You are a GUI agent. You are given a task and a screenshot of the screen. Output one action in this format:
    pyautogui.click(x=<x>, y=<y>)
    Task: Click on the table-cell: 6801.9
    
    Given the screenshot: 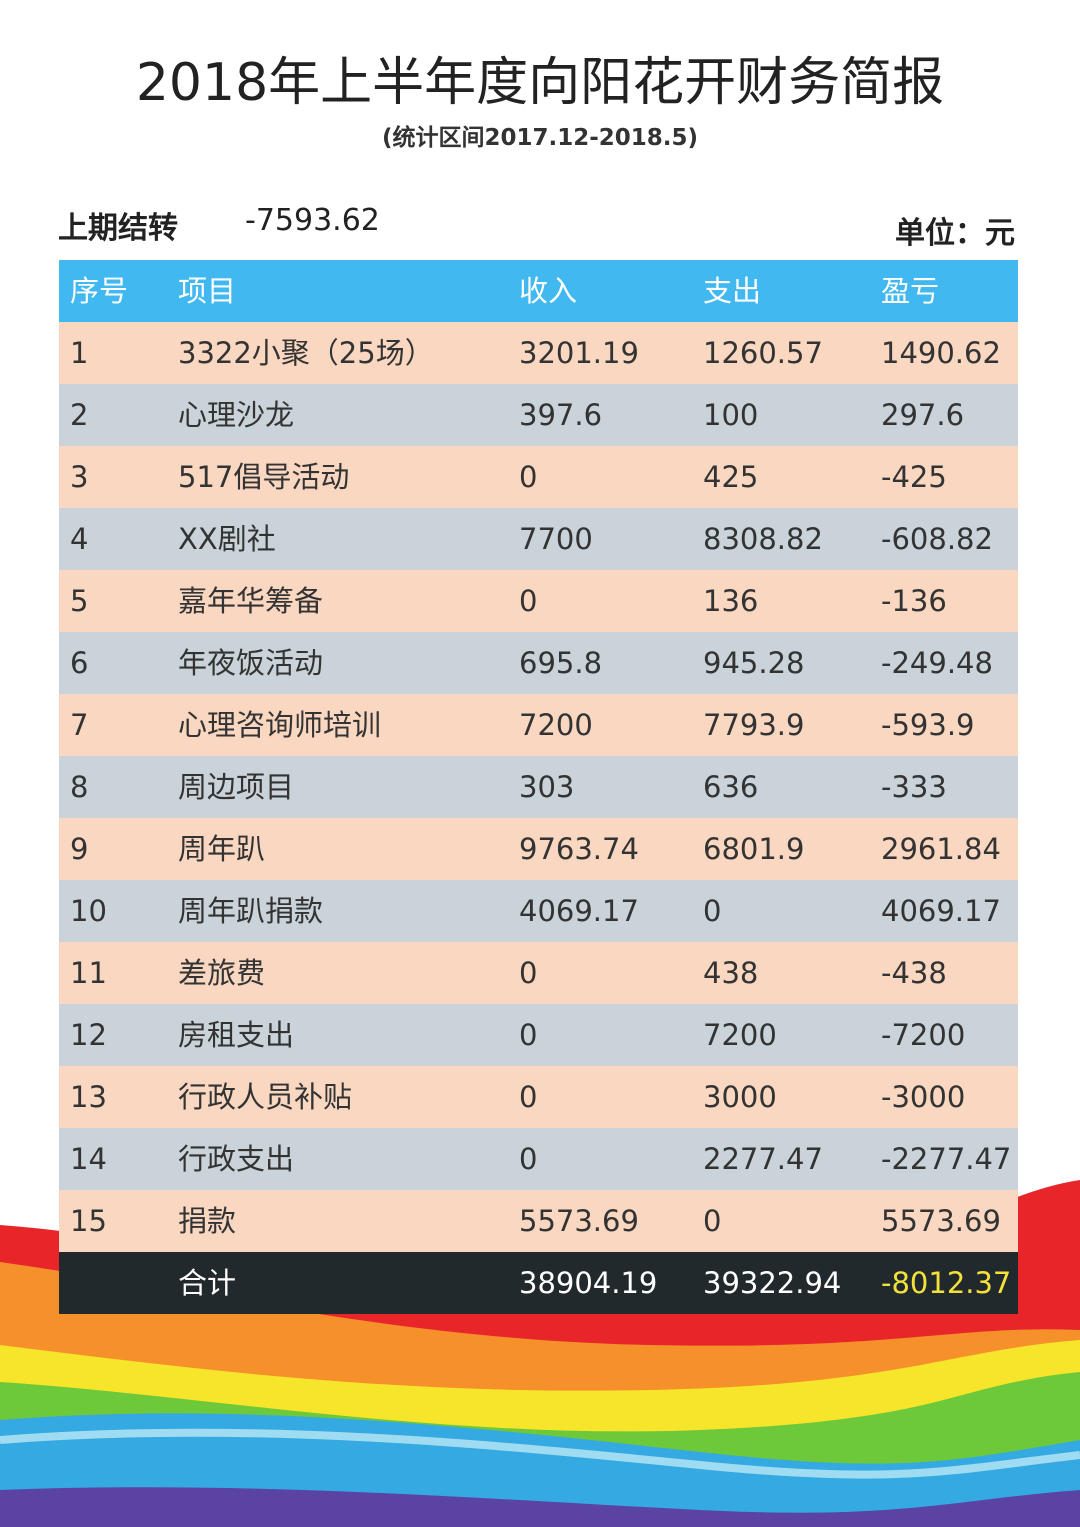 What is the action you would take?
    pyautogui.click(x=754, y=849)
    